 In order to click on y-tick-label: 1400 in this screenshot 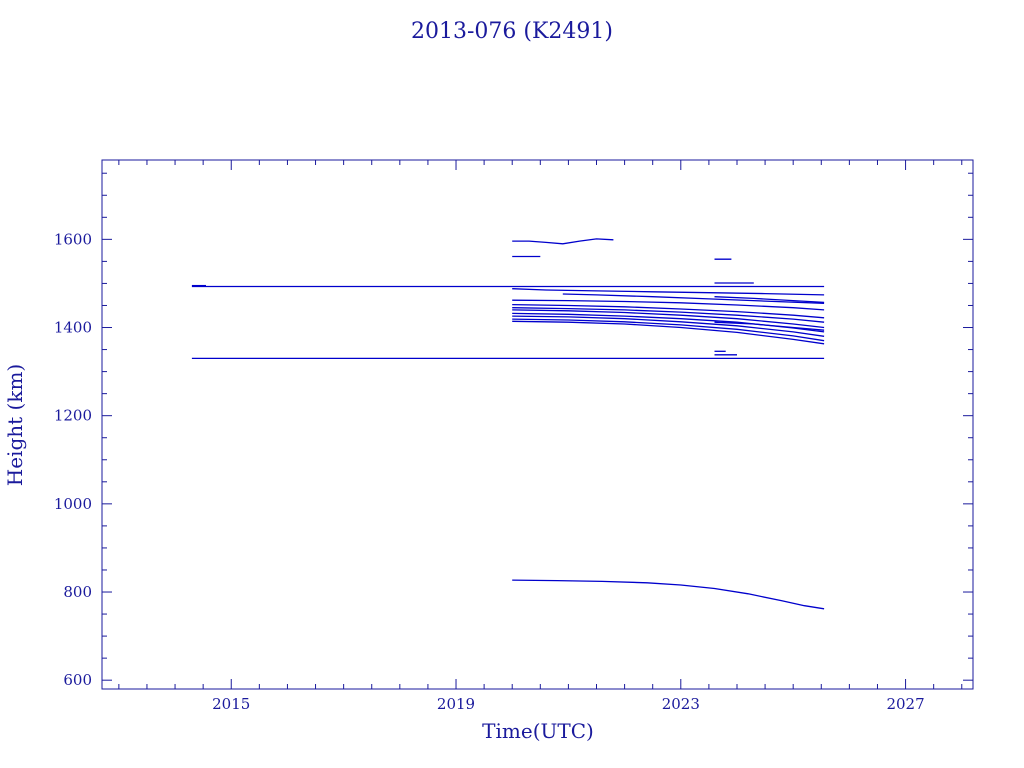, I will do `click(73, 328)`.